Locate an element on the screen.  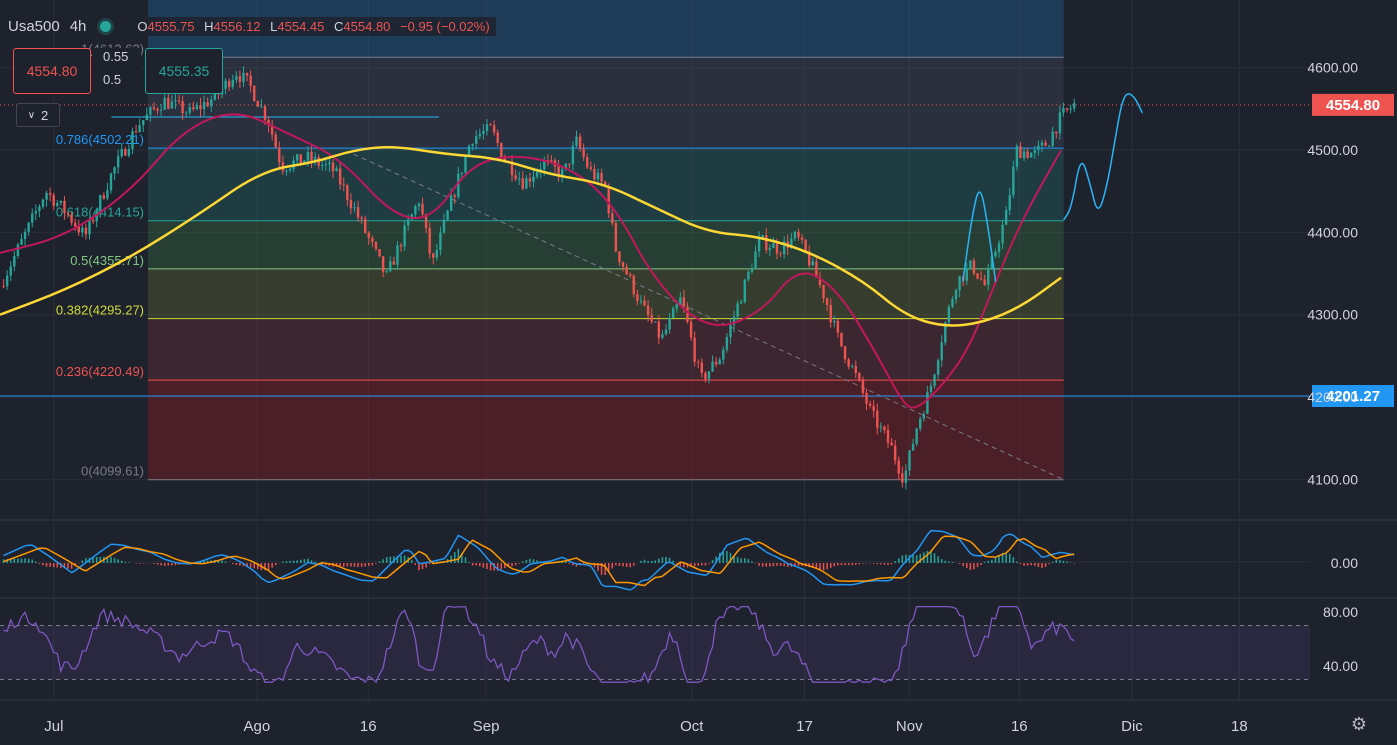
signal-line is located at coordinates (539, 561).